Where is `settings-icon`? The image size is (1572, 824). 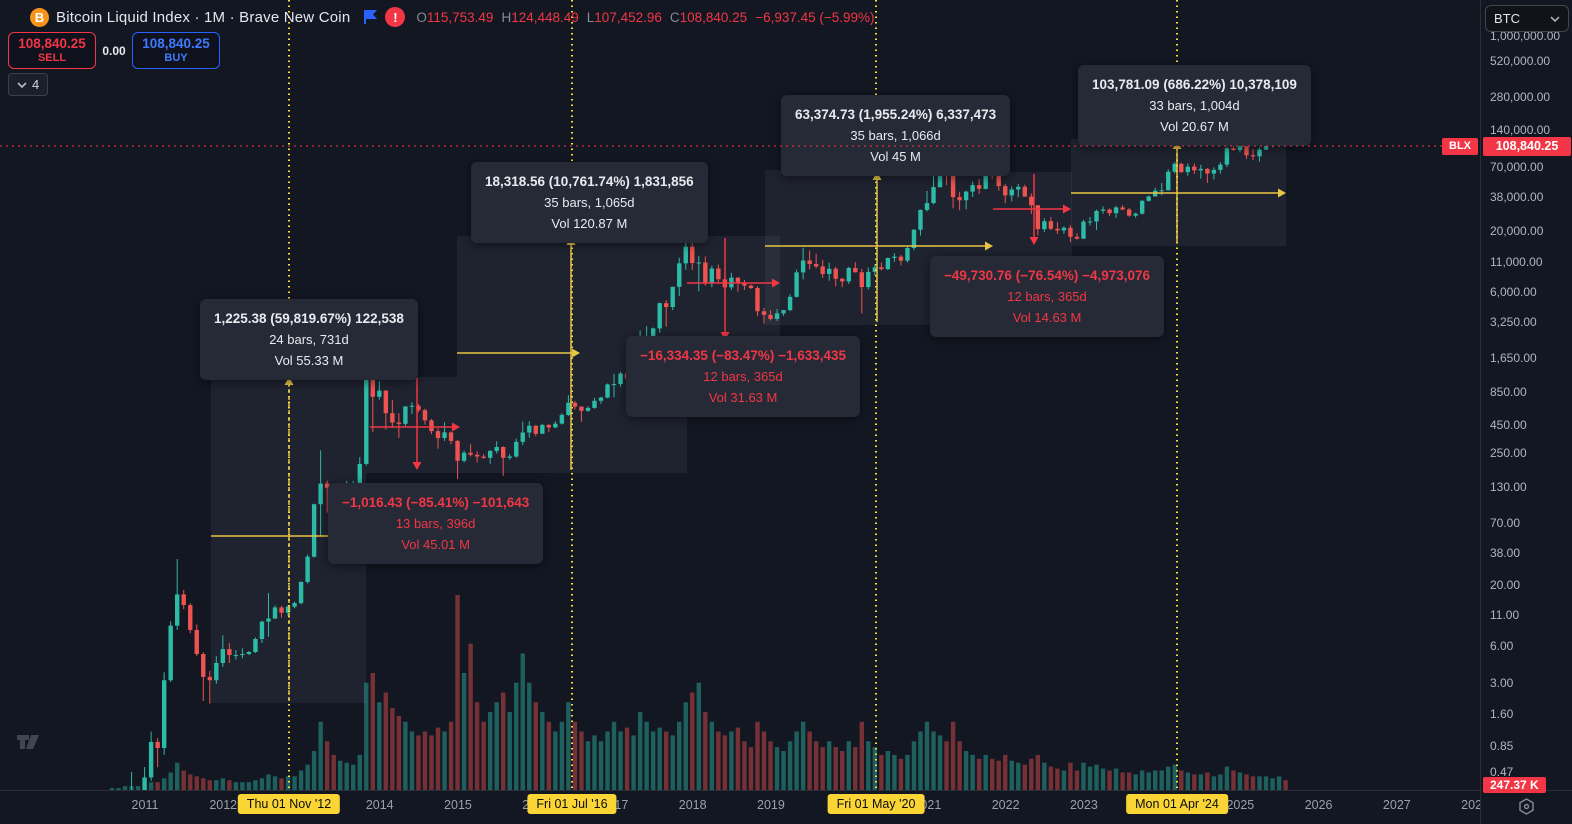 settings-icon is located at coordinates (1526, 807).